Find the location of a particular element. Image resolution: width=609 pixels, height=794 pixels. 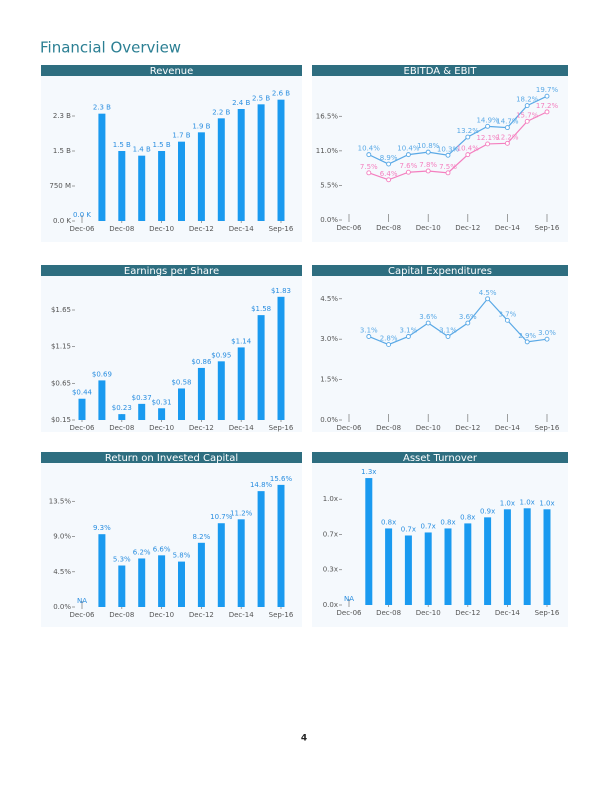

data-label: 15.7% is located at coordinates (527, 115).